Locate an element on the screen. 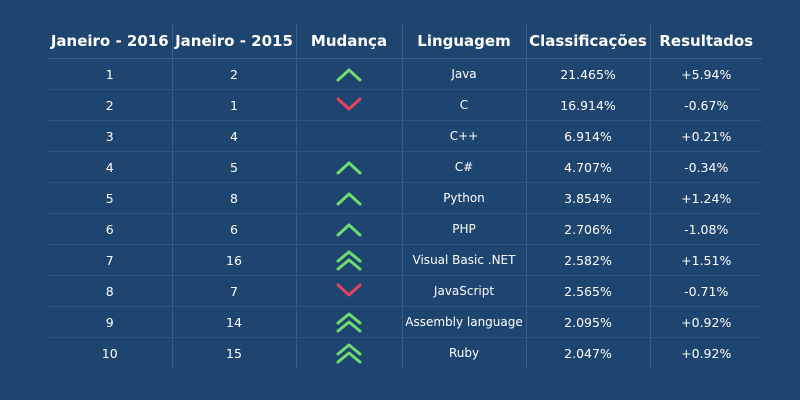  rank-2016-cell: 2 is located at coordinates (110, 105).